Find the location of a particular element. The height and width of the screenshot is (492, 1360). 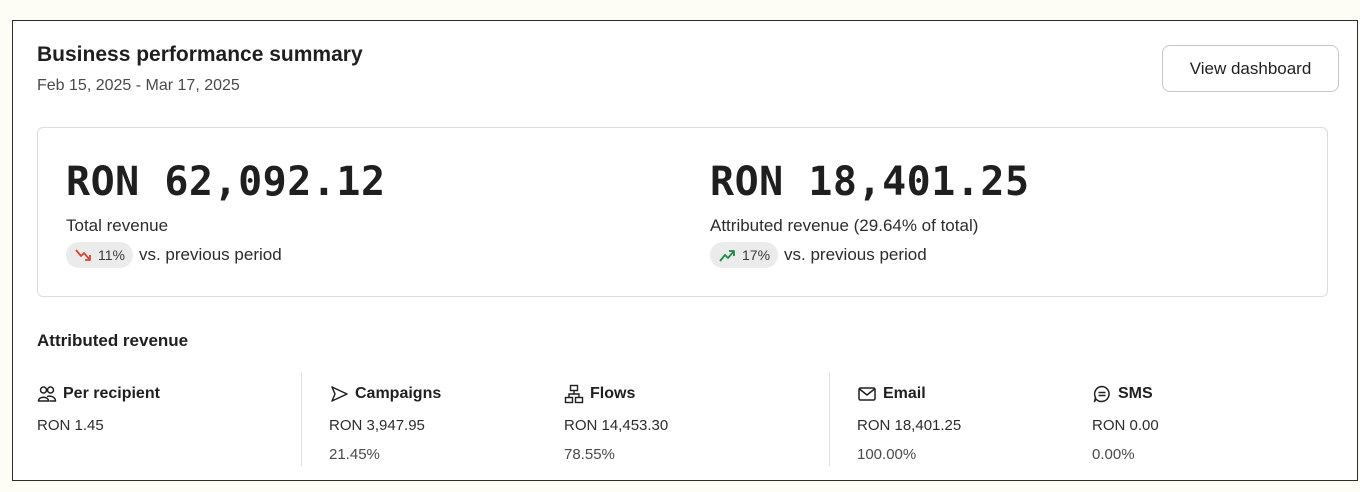

total-revenue-label: Total revenue is located at coordinates (117, 225).